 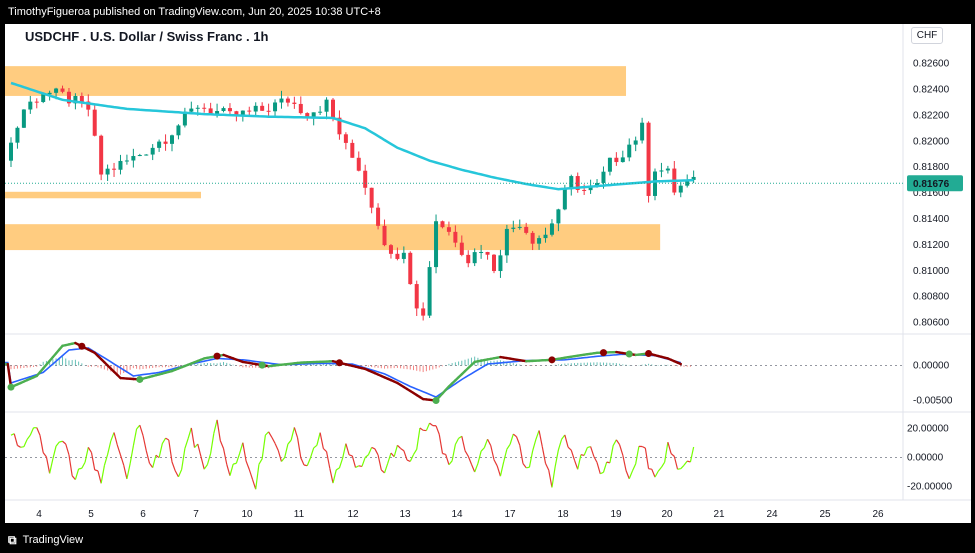 I want to click on date-tick-label: 21, so click(x=719, y=514).